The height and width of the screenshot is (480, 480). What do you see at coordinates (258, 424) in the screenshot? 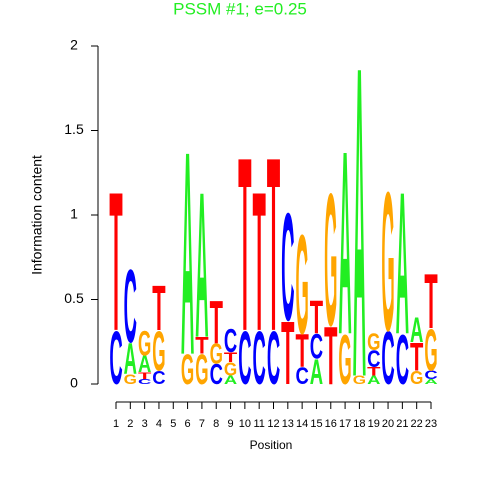
I see `x-tick-label: 11` at bounding box center [258, 424].